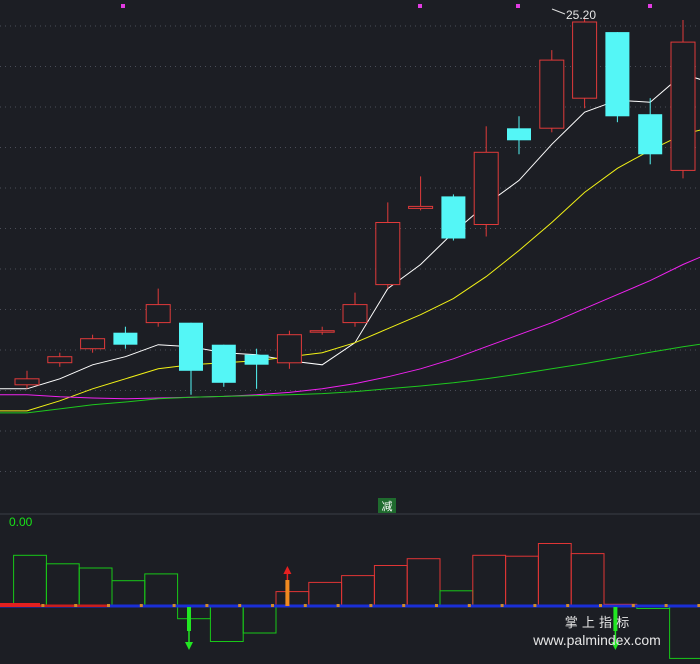 The height and width of the screenshot is (664, 700). What do you see at coordinates (596, 640) in the screenshot?
I see `watermark-url: www.palmindex.com` at bounding box center [596, 640].